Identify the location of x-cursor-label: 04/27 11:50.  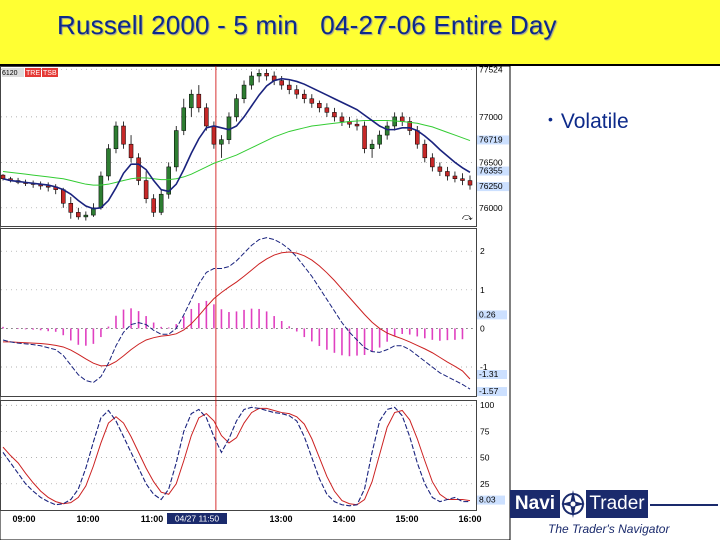
(197, 519).